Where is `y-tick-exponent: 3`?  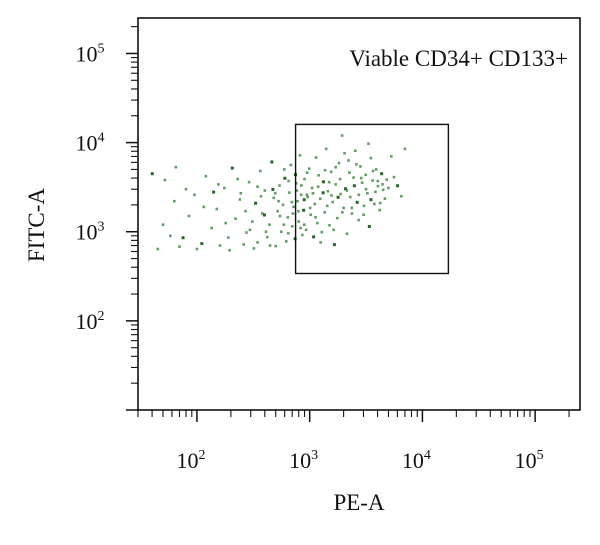
y-tick-exponent: 3 is located at coordinates (101, 227).